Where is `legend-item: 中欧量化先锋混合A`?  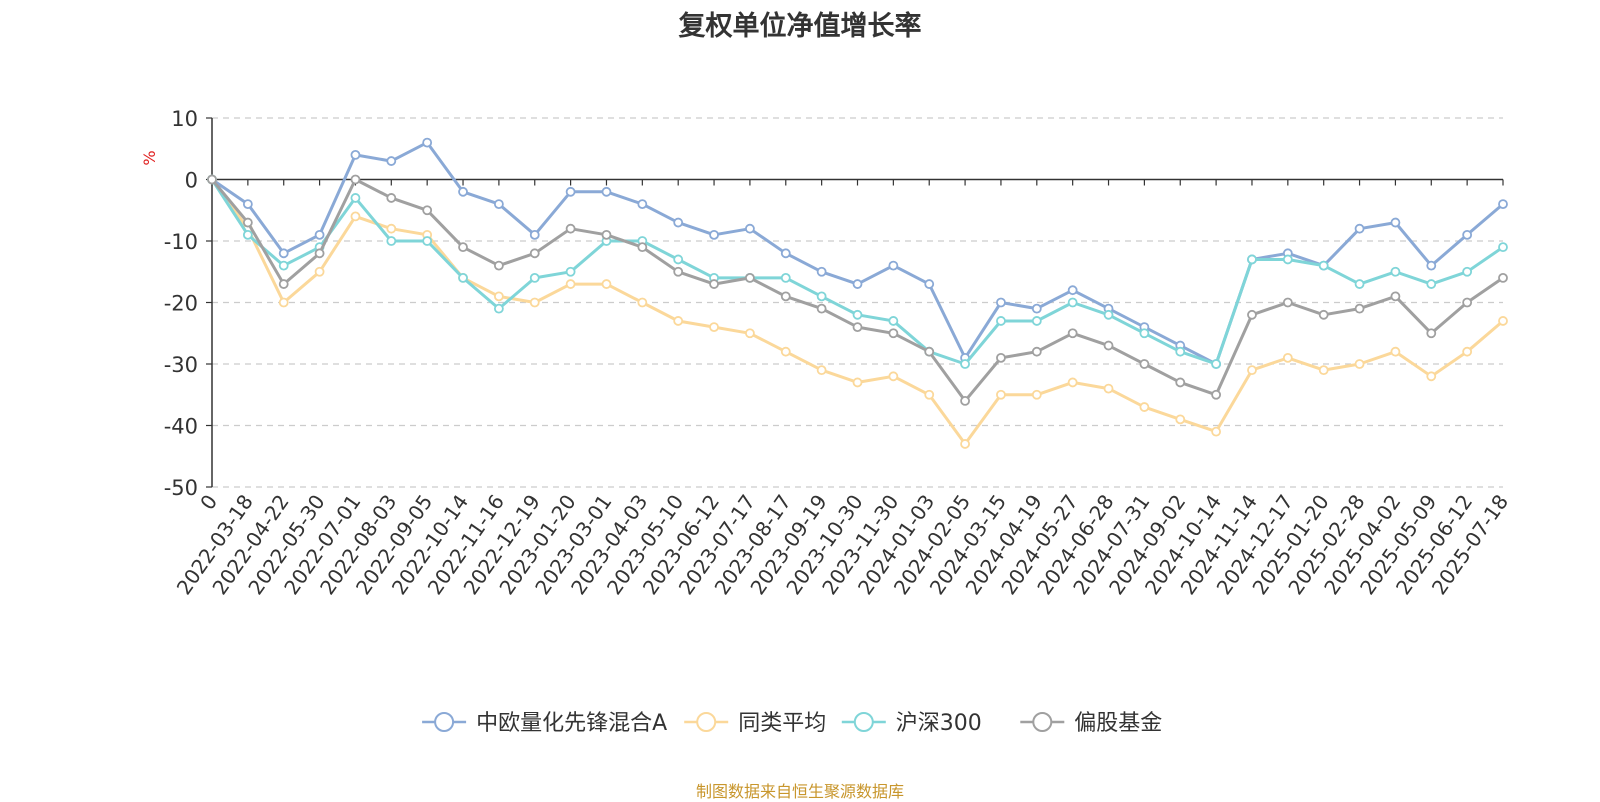 legend-item: 中欧量化先锋混合A is located at coordinates (544, 723).